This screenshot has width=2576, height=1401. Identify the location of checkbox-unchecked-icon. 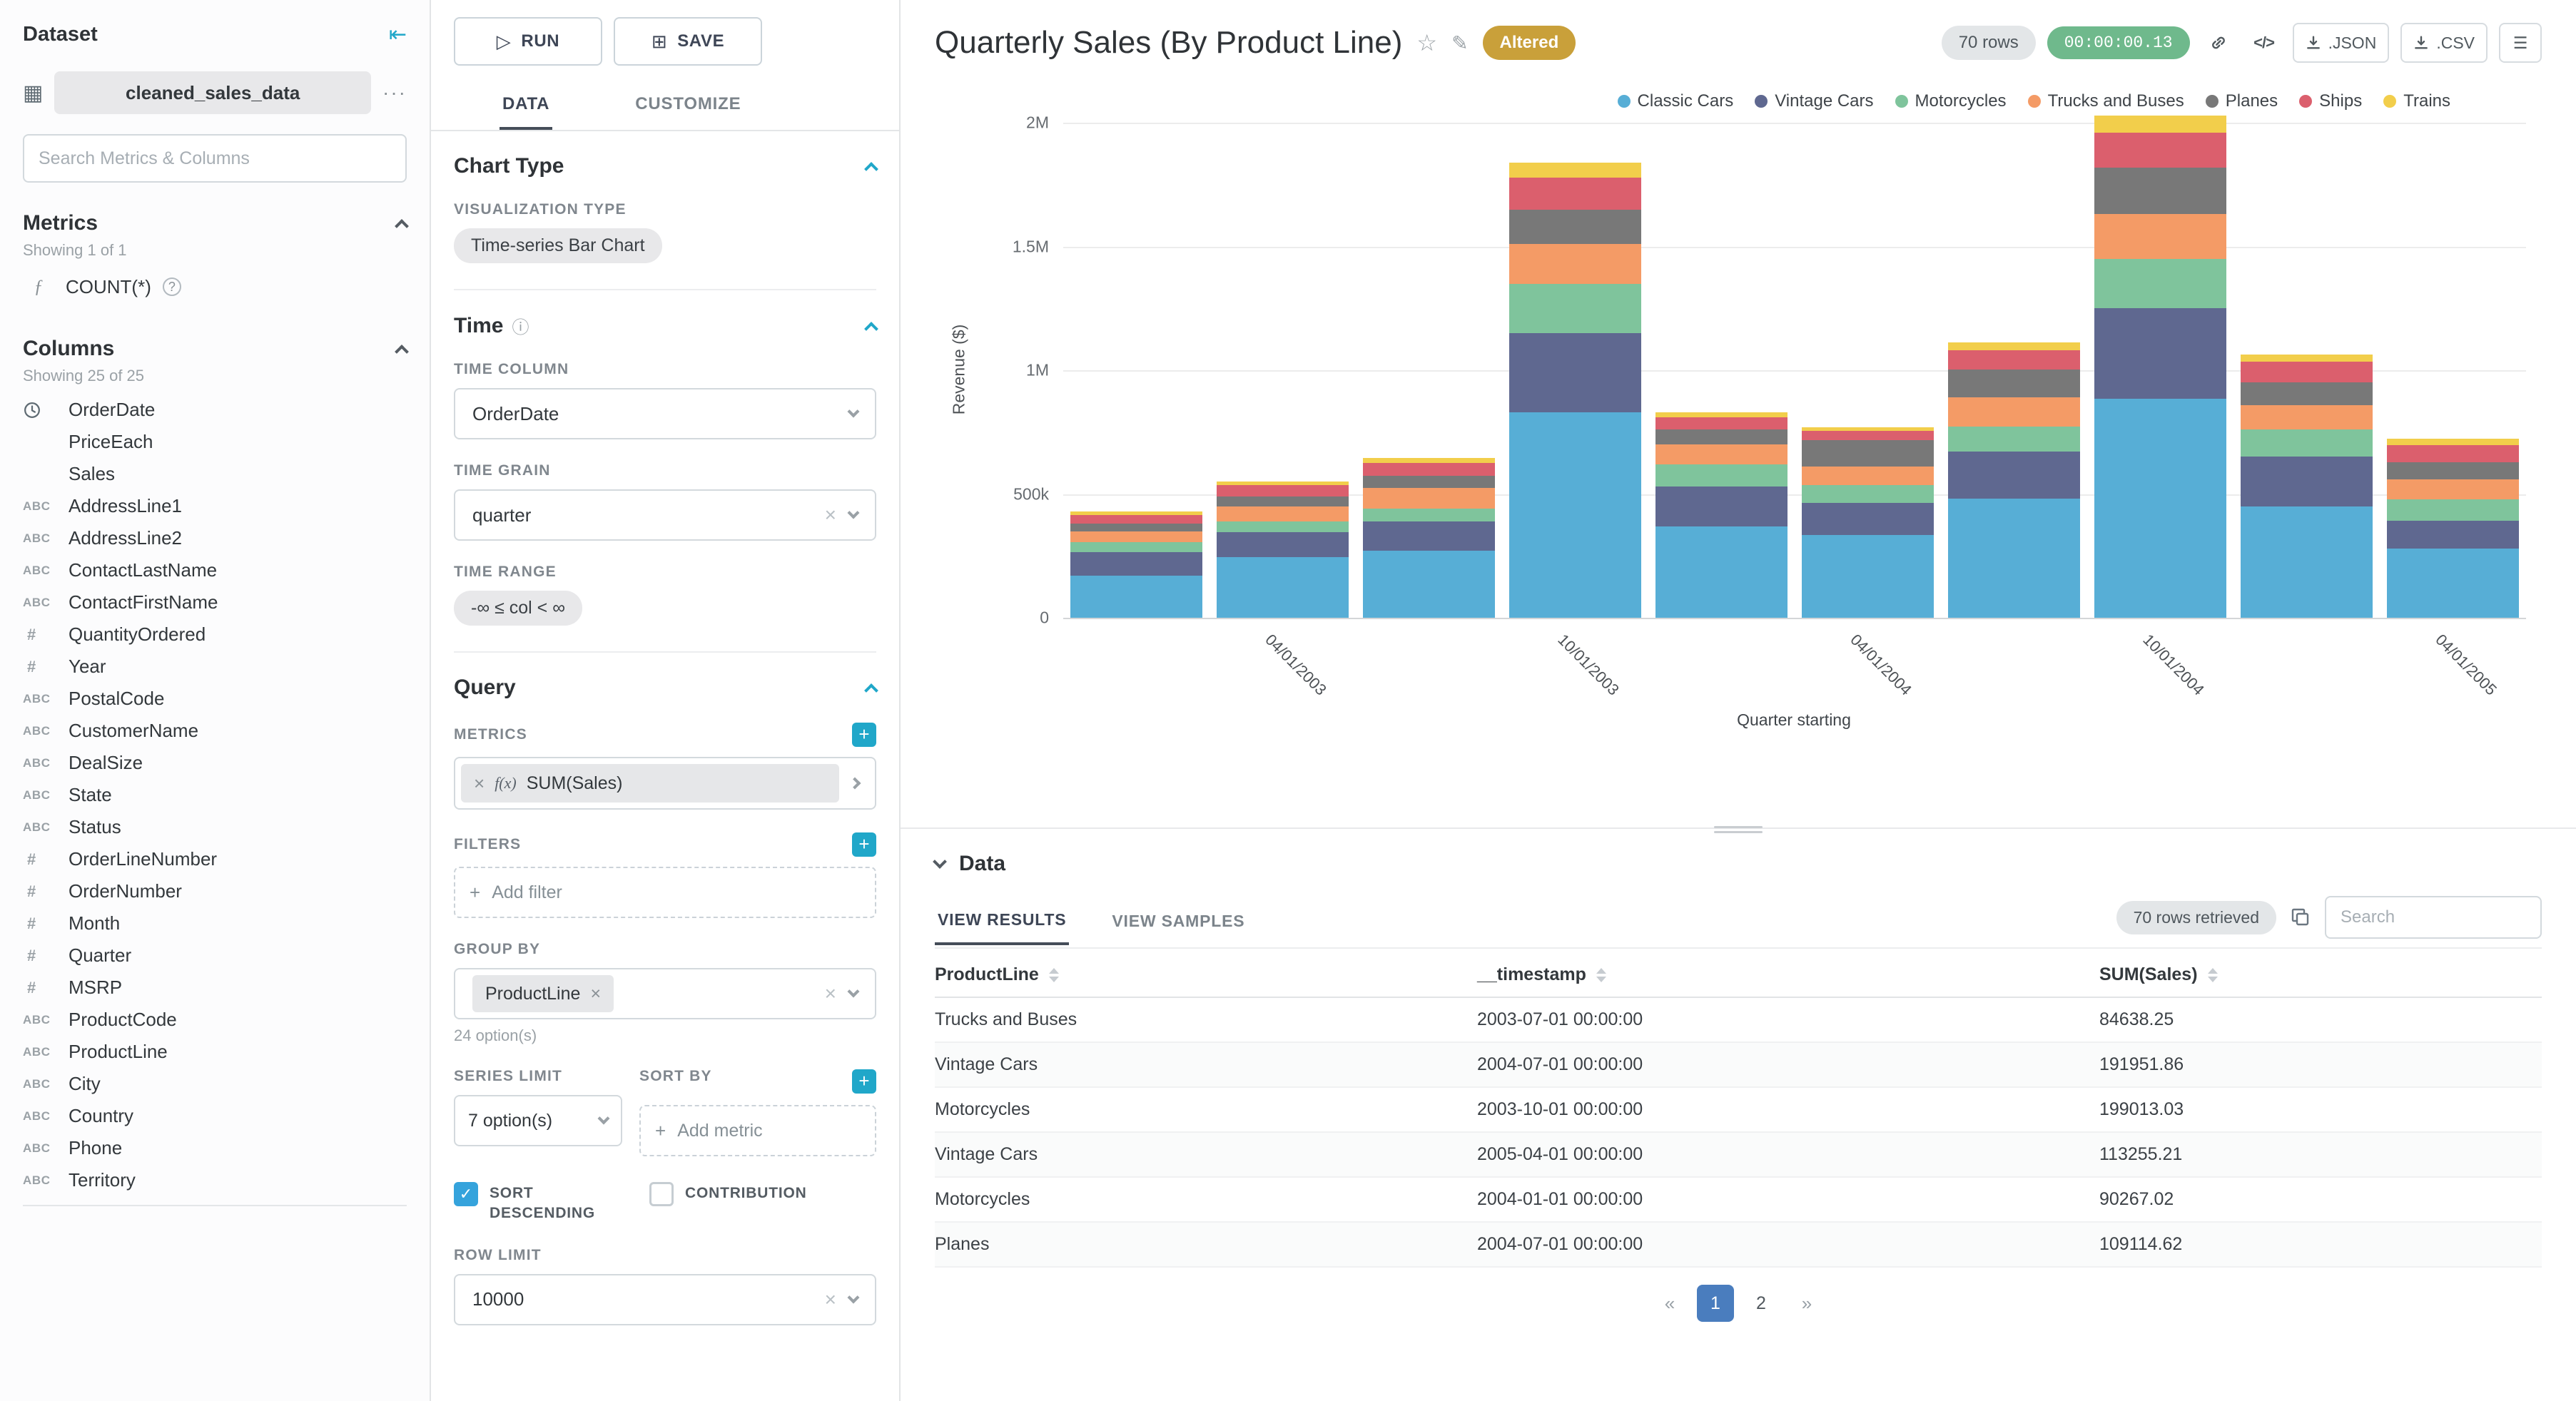
(661, 1194).